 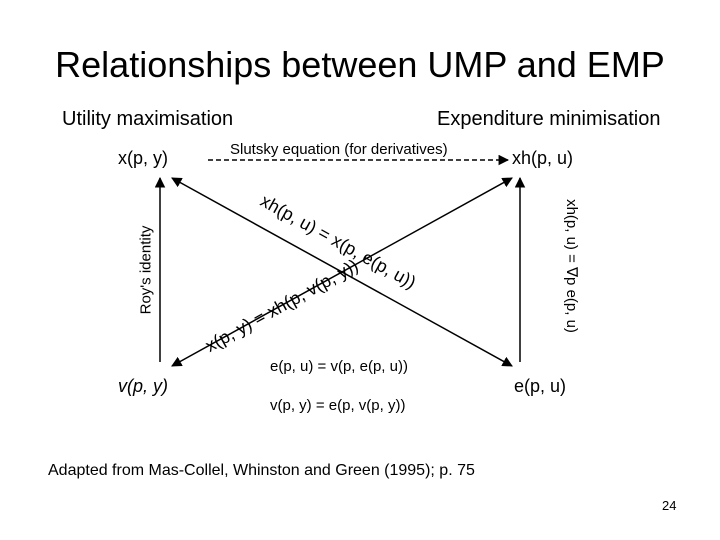 I want to click on duality-identity-1: e(p, u) = v(p, e(p, u)), so click(x=339, y=366).